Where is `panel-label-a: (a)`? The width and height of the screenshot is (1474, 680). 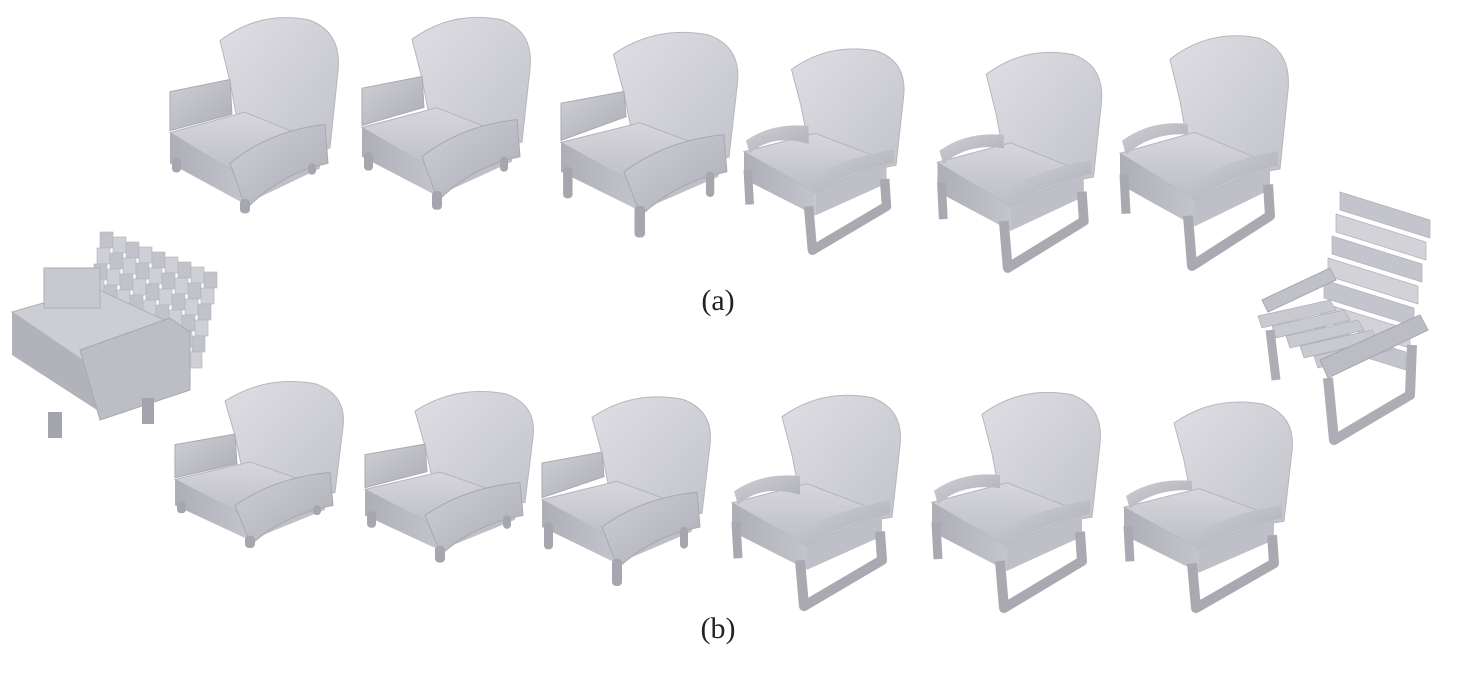 panel-label-a: (a) is located at coordinates (718, 300).